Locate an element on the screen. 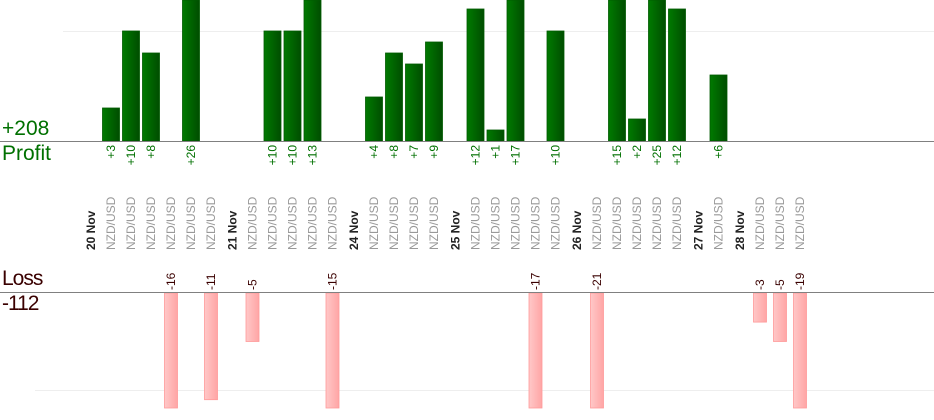  loss-value-label: -16 is located at coordinates (171, 281).